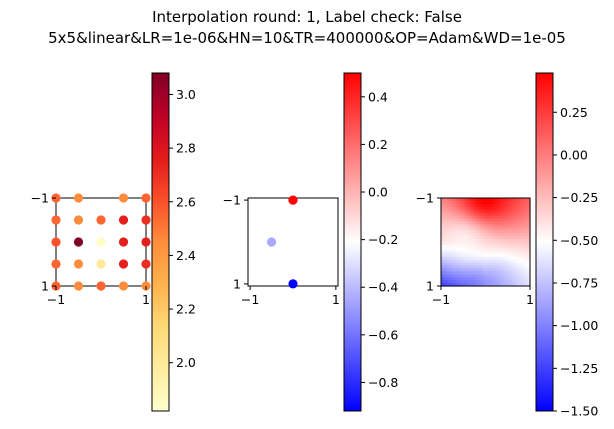  Describe the element at coordinates (293, 242) in the screenshot. I see `axes-frame` at that location.